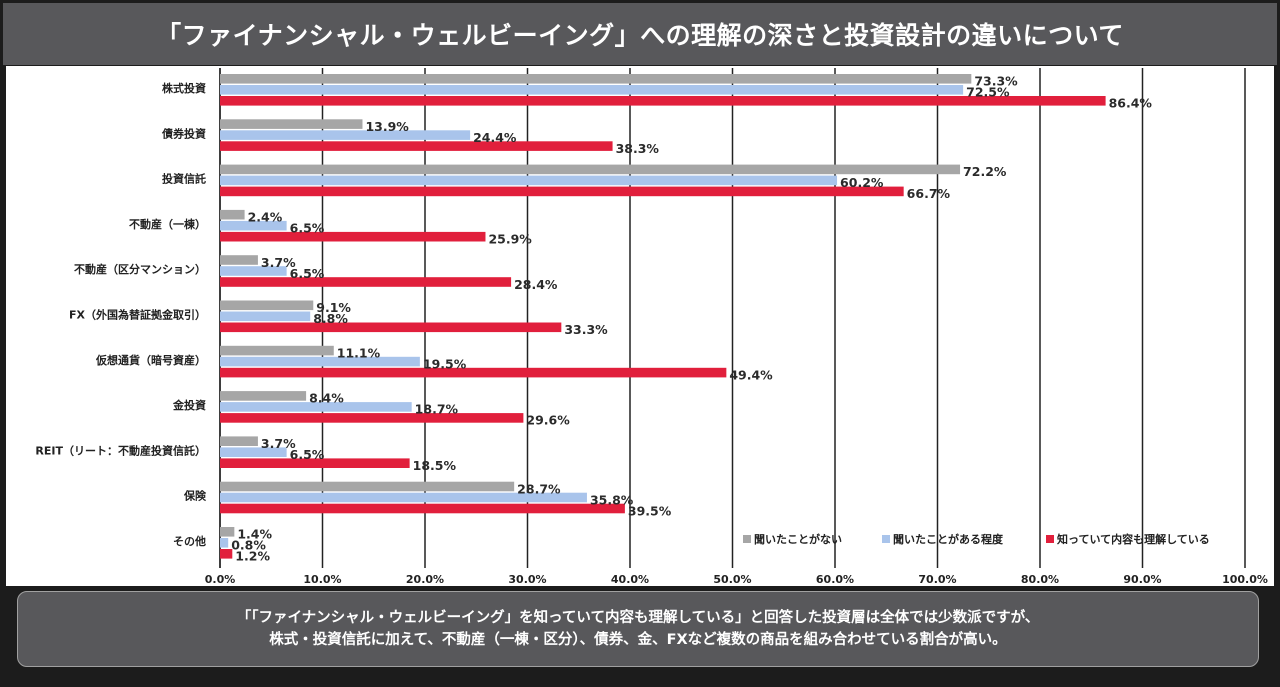 The width and height of the screenshot is (1280, 687). Describe the element at coordinates (189, 541) in the screenshot. I see `category-label: その他` at that location.